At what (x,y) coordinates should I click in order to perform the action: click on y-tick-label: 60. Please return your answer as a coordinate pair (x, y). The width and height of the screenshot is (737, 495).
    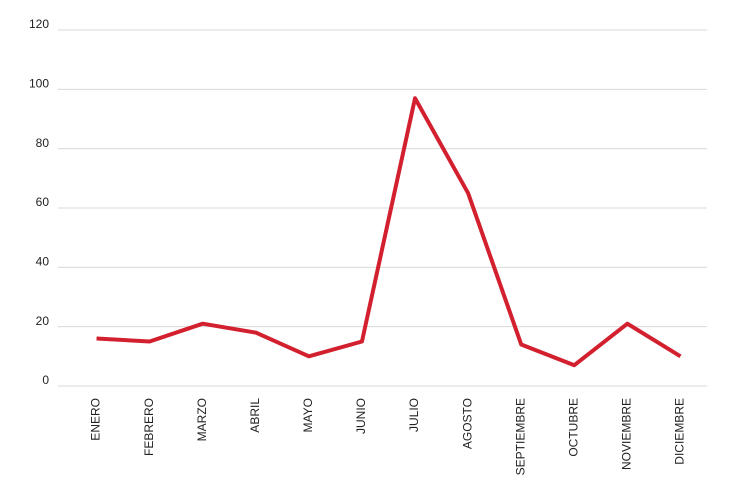
    Looking at the image, I should click on (43, 202).